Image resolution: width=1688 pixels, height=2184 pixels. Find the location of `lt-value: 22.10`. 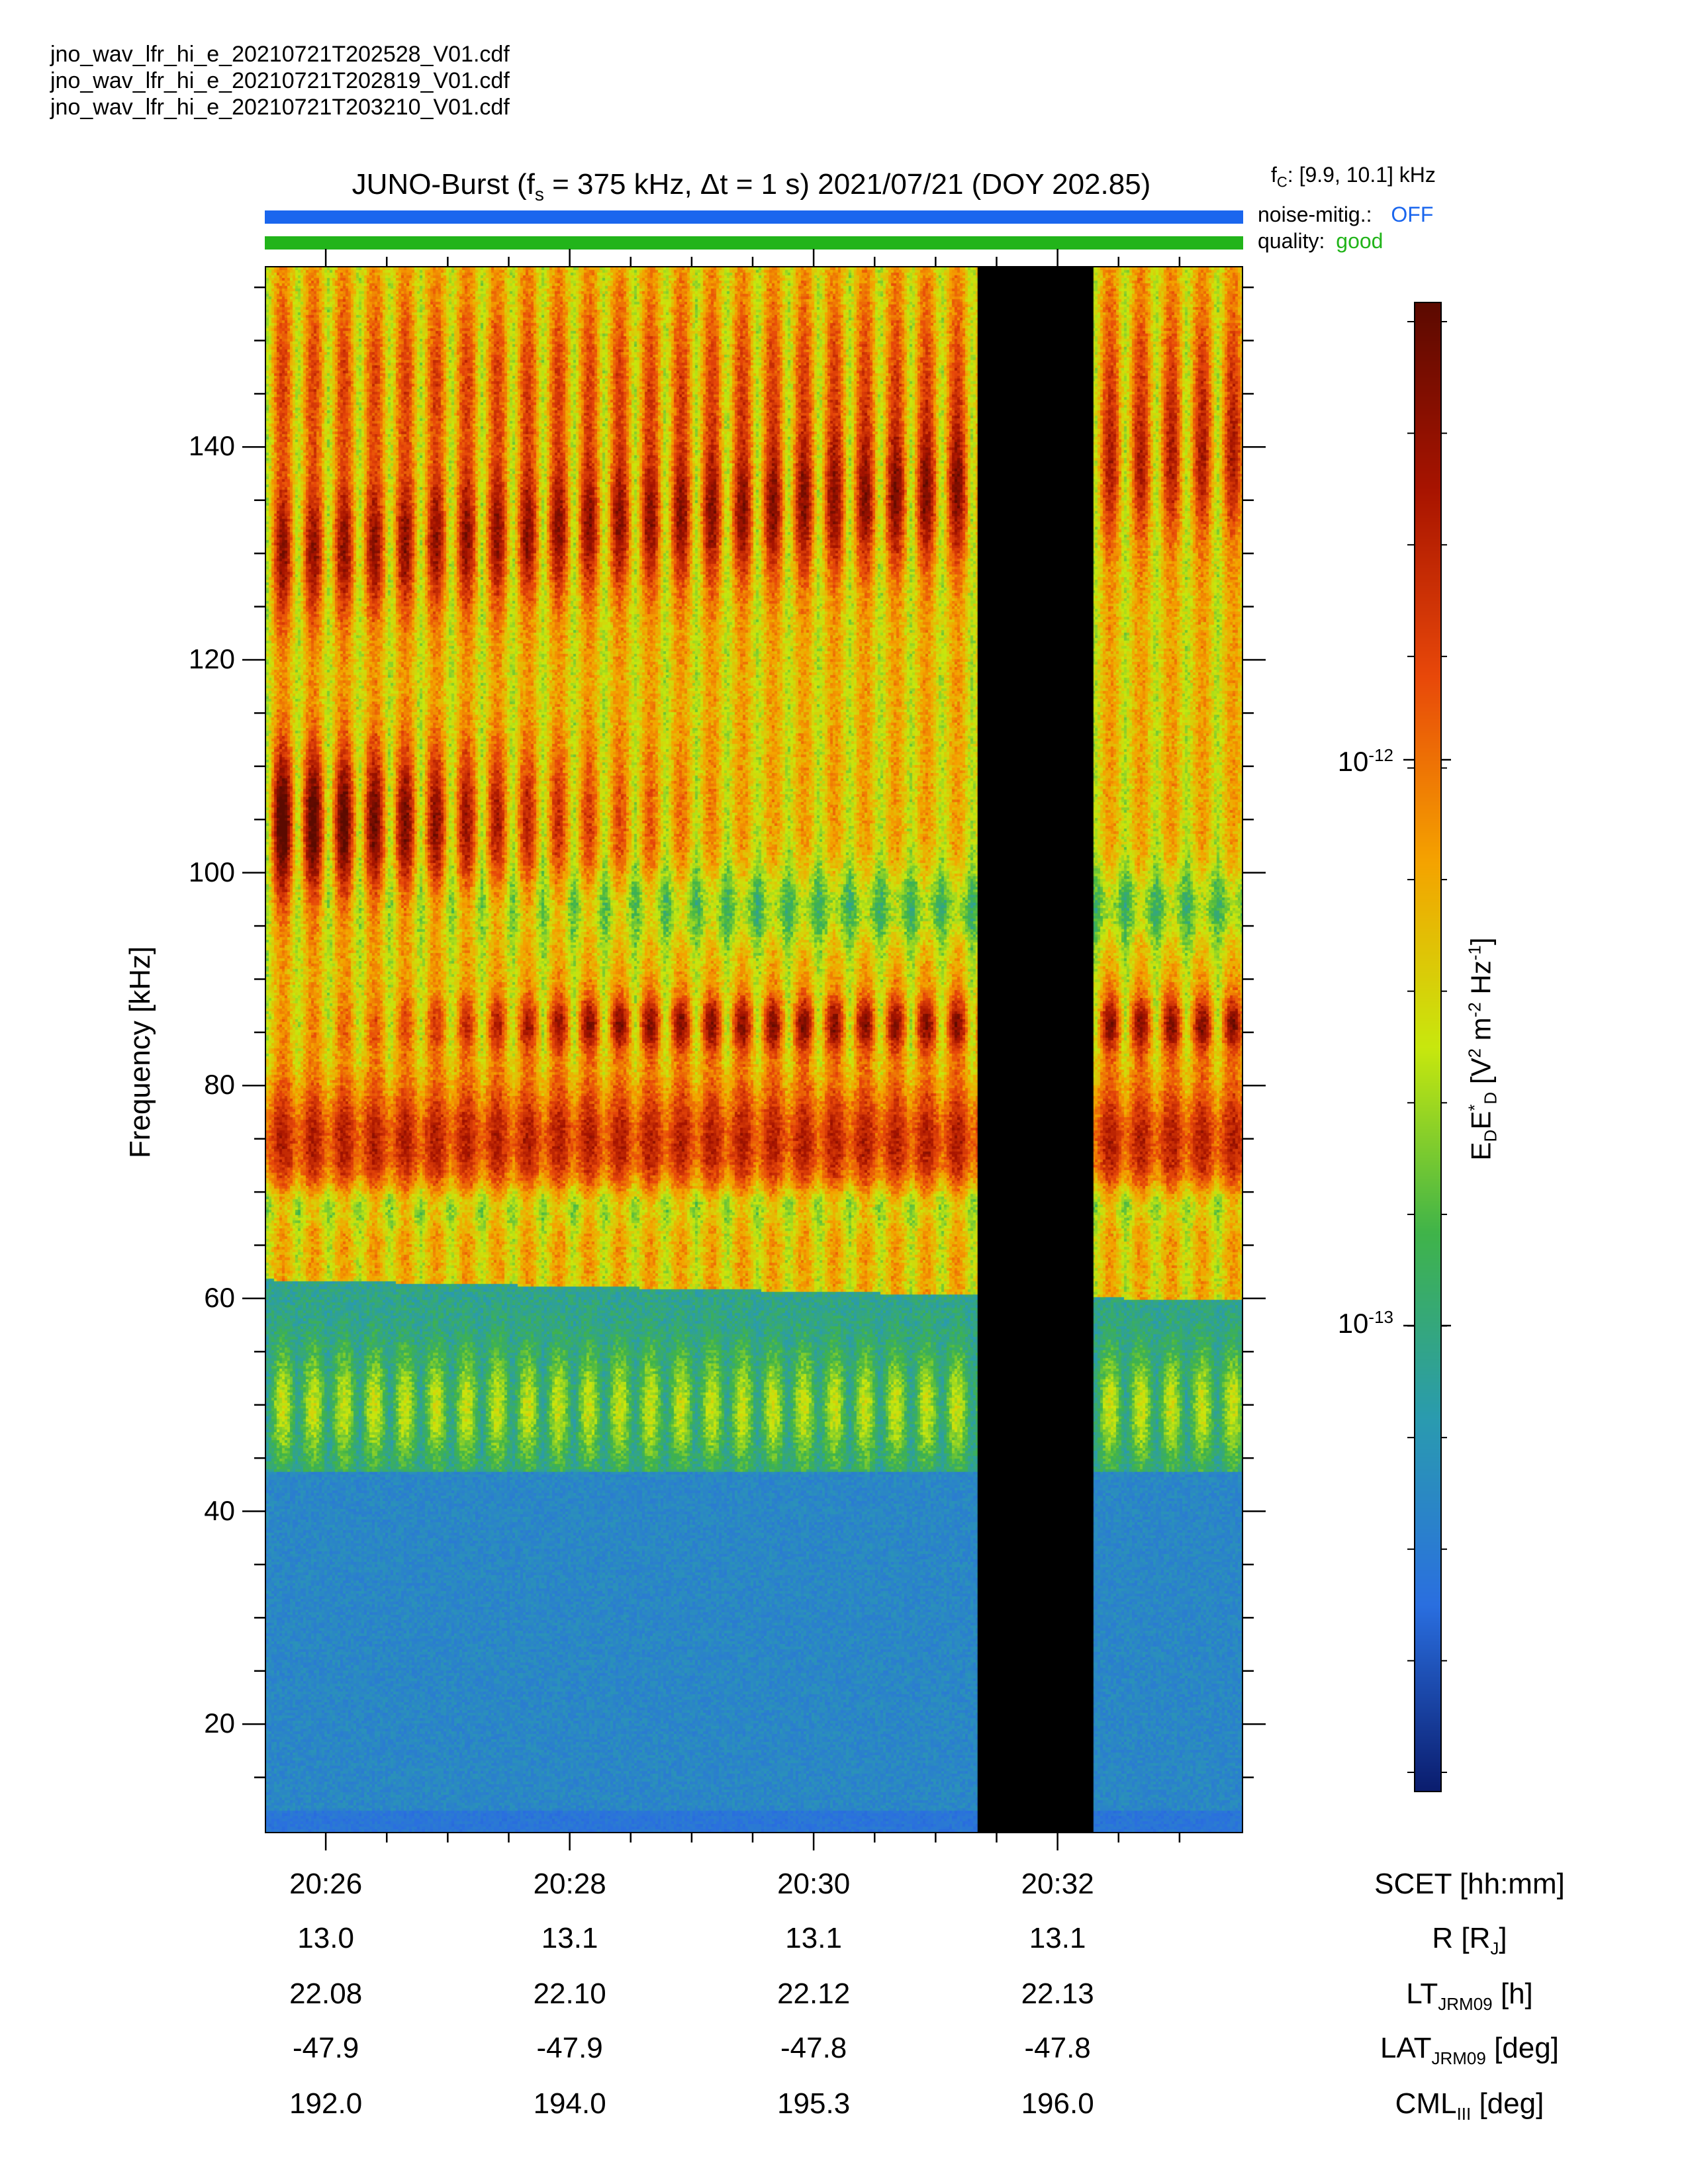

lt-value: 22.10 is located at coordinates (569, 1994).